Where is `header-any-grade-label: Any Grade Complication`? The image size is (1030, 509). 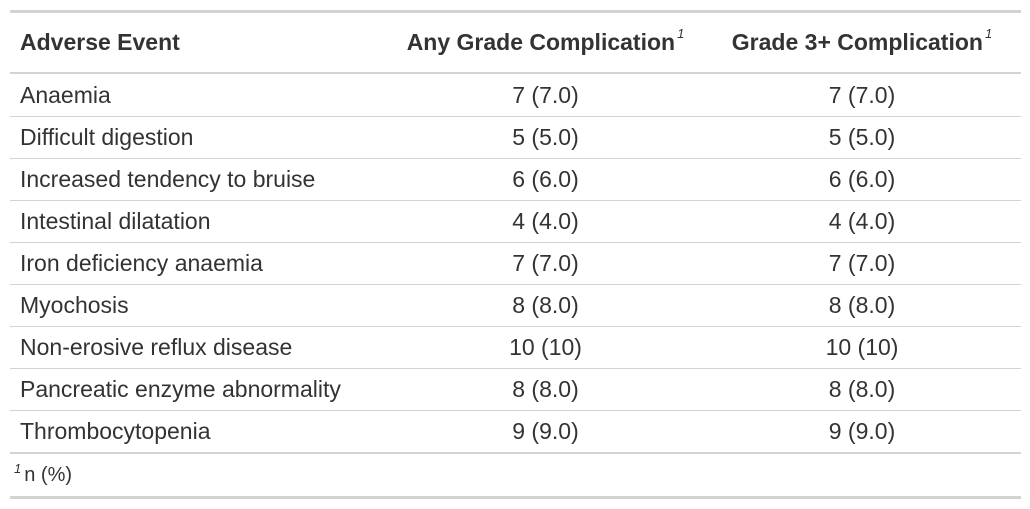 header-any-grade-label: Any Grade Complication is located at coordinates (541, 42).